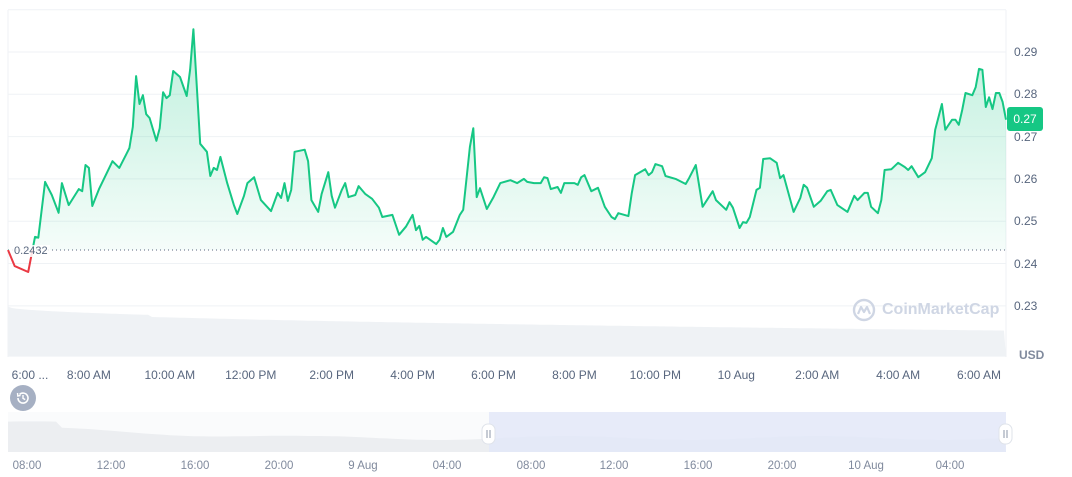  What do you see at coordinates (1026, 221) in the screenshot?
I see `y-tick-label: 0.25` at bounding box center [1026, 221].